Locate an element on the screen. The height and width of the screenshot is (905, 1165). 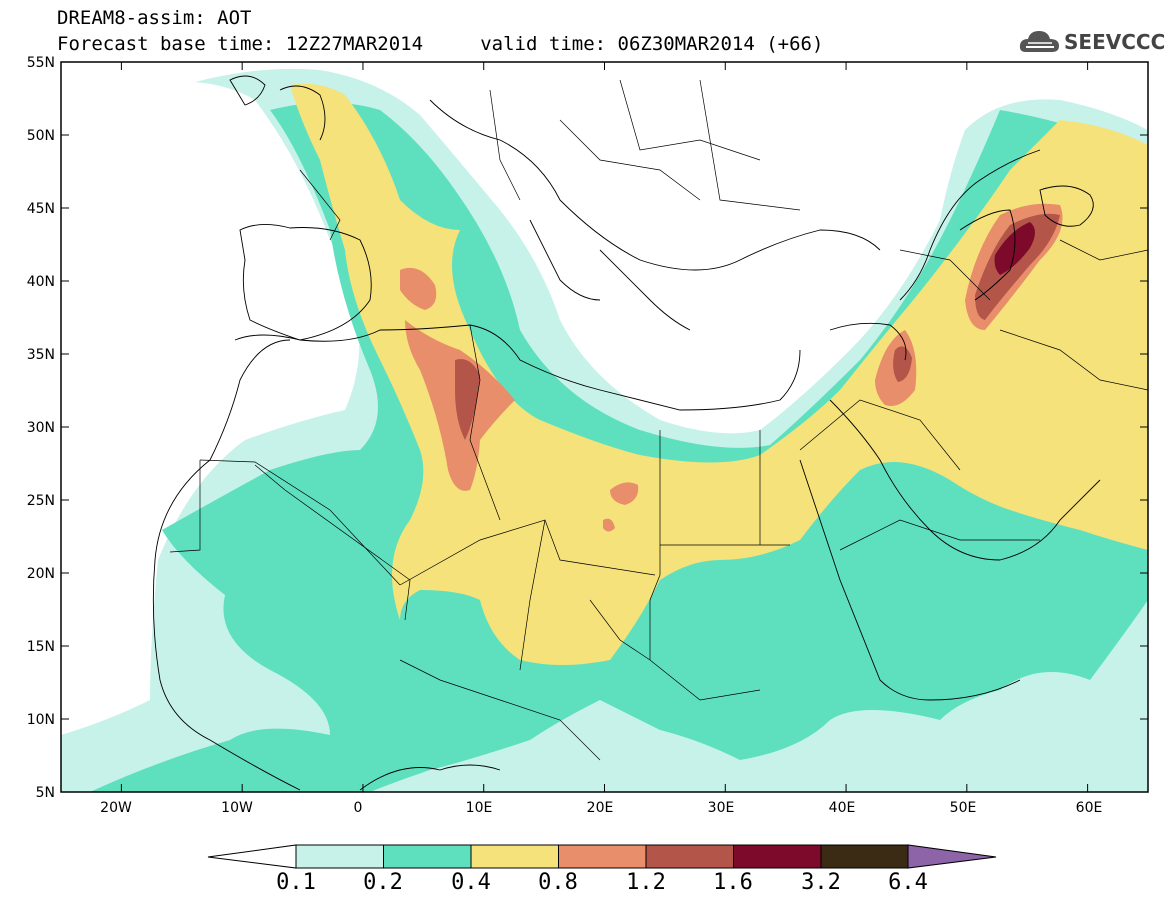
seevccc-logo: SEEVCCC is located at coordinates (1091, 42).